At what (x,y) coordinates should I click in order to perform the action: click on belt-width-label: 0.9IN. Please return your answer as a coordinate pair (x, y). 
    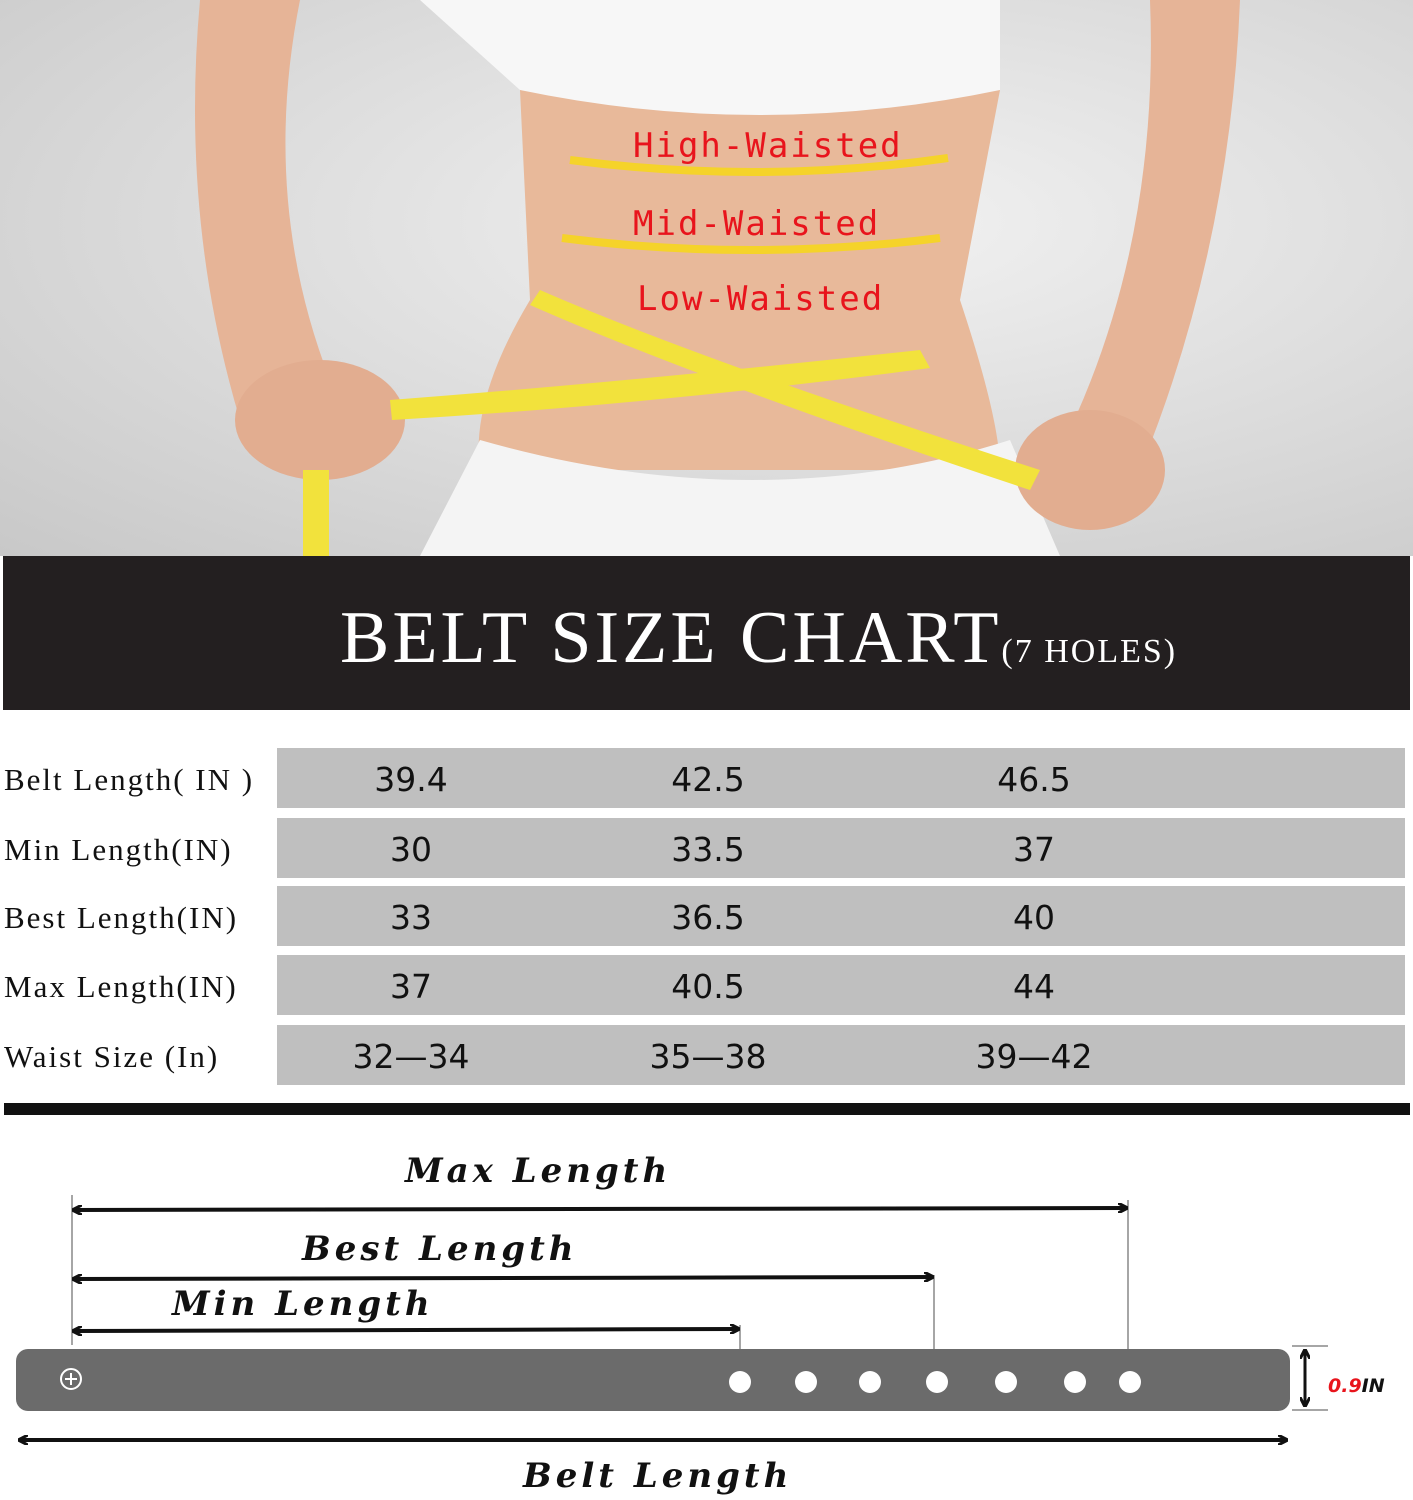
    Looking at the image, I should click on (1356, 1386).